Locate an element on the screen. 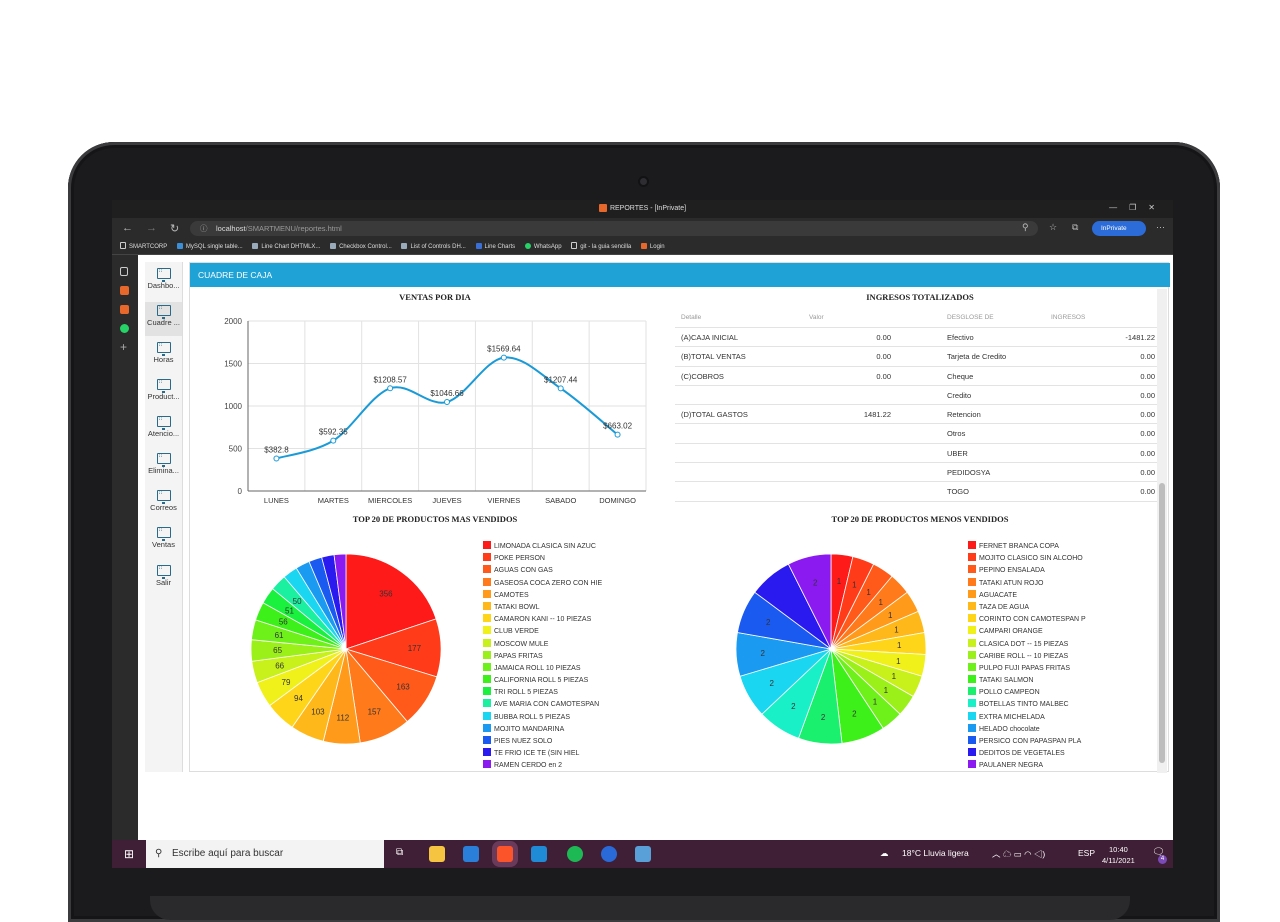 The width and height of the screenshot is (1280, 922). legend-item: TAZA DE AGUA is located at coordinates (1027, 607).